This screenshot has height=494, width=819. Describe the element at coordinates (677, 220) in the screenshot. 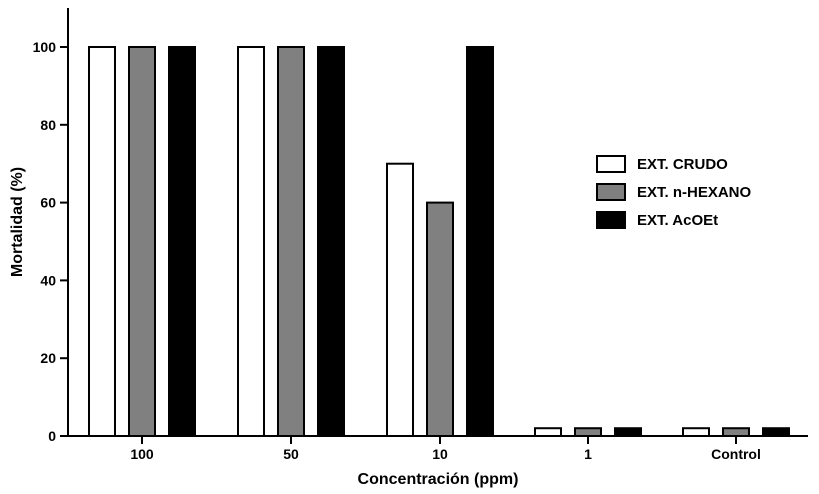

I see `legend-label-2: EXT. AcOEt` at that location.